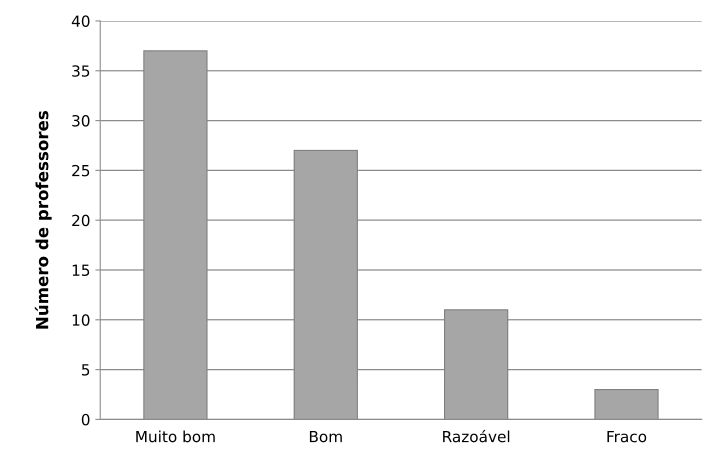 The width and height of the screenshot is (716, 466). What do you see at coordinates (175, 436) in the screenshot?
I see `x-tick-label: Muito bom` at bounding box center [175, 436].